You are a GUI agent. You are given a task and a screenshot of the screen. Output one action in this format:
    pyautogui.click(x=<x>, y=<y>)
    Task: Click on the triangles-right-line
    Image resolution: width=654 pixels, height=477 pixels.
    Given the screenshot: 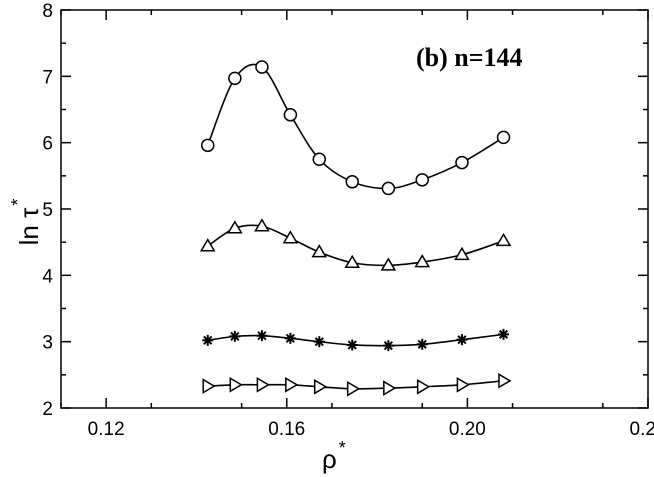 What is the action you would take?
    pyautogui.click(x=355, y=385)
    